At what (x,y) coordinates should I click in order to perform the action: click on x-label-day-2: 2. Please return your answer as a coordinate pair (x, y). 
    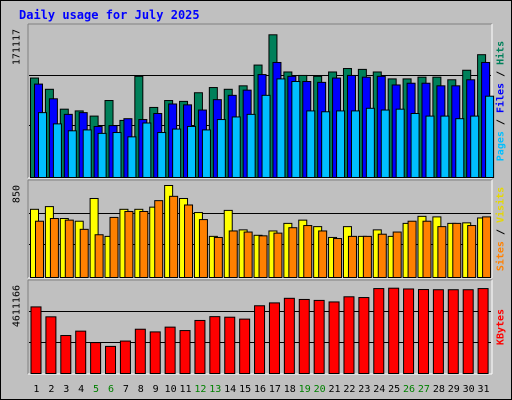
    Looking at the image, I should click on (51, 389).